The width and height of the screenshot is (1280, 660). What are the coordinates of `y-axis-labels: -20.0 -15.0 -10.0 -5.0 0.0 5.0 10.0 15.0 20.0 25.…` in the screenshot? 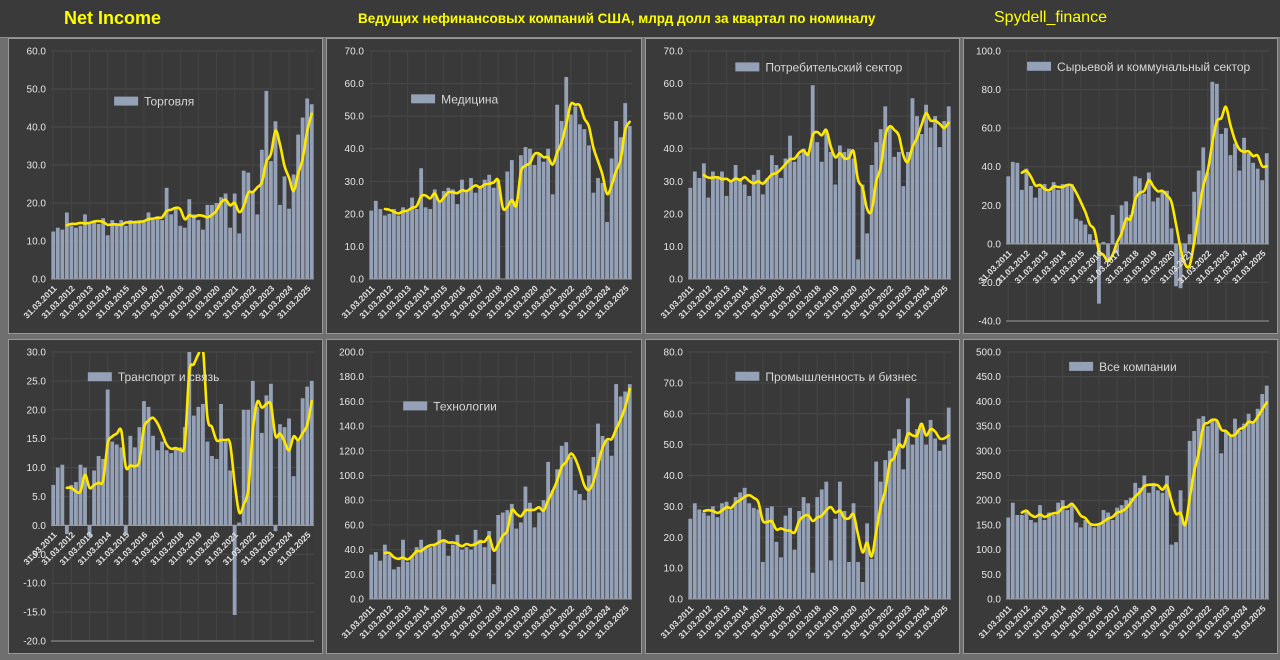 It's located at (34, 498).